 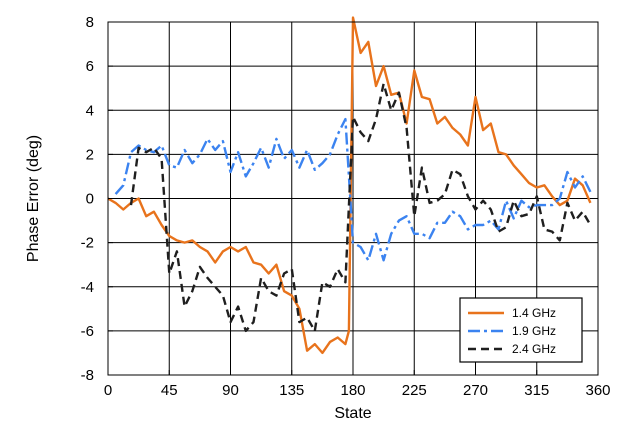 What do you see at coordinates (90, 154) in the screenshot?
I see `y-tick-label: 2` at bounding box center [90, 154].